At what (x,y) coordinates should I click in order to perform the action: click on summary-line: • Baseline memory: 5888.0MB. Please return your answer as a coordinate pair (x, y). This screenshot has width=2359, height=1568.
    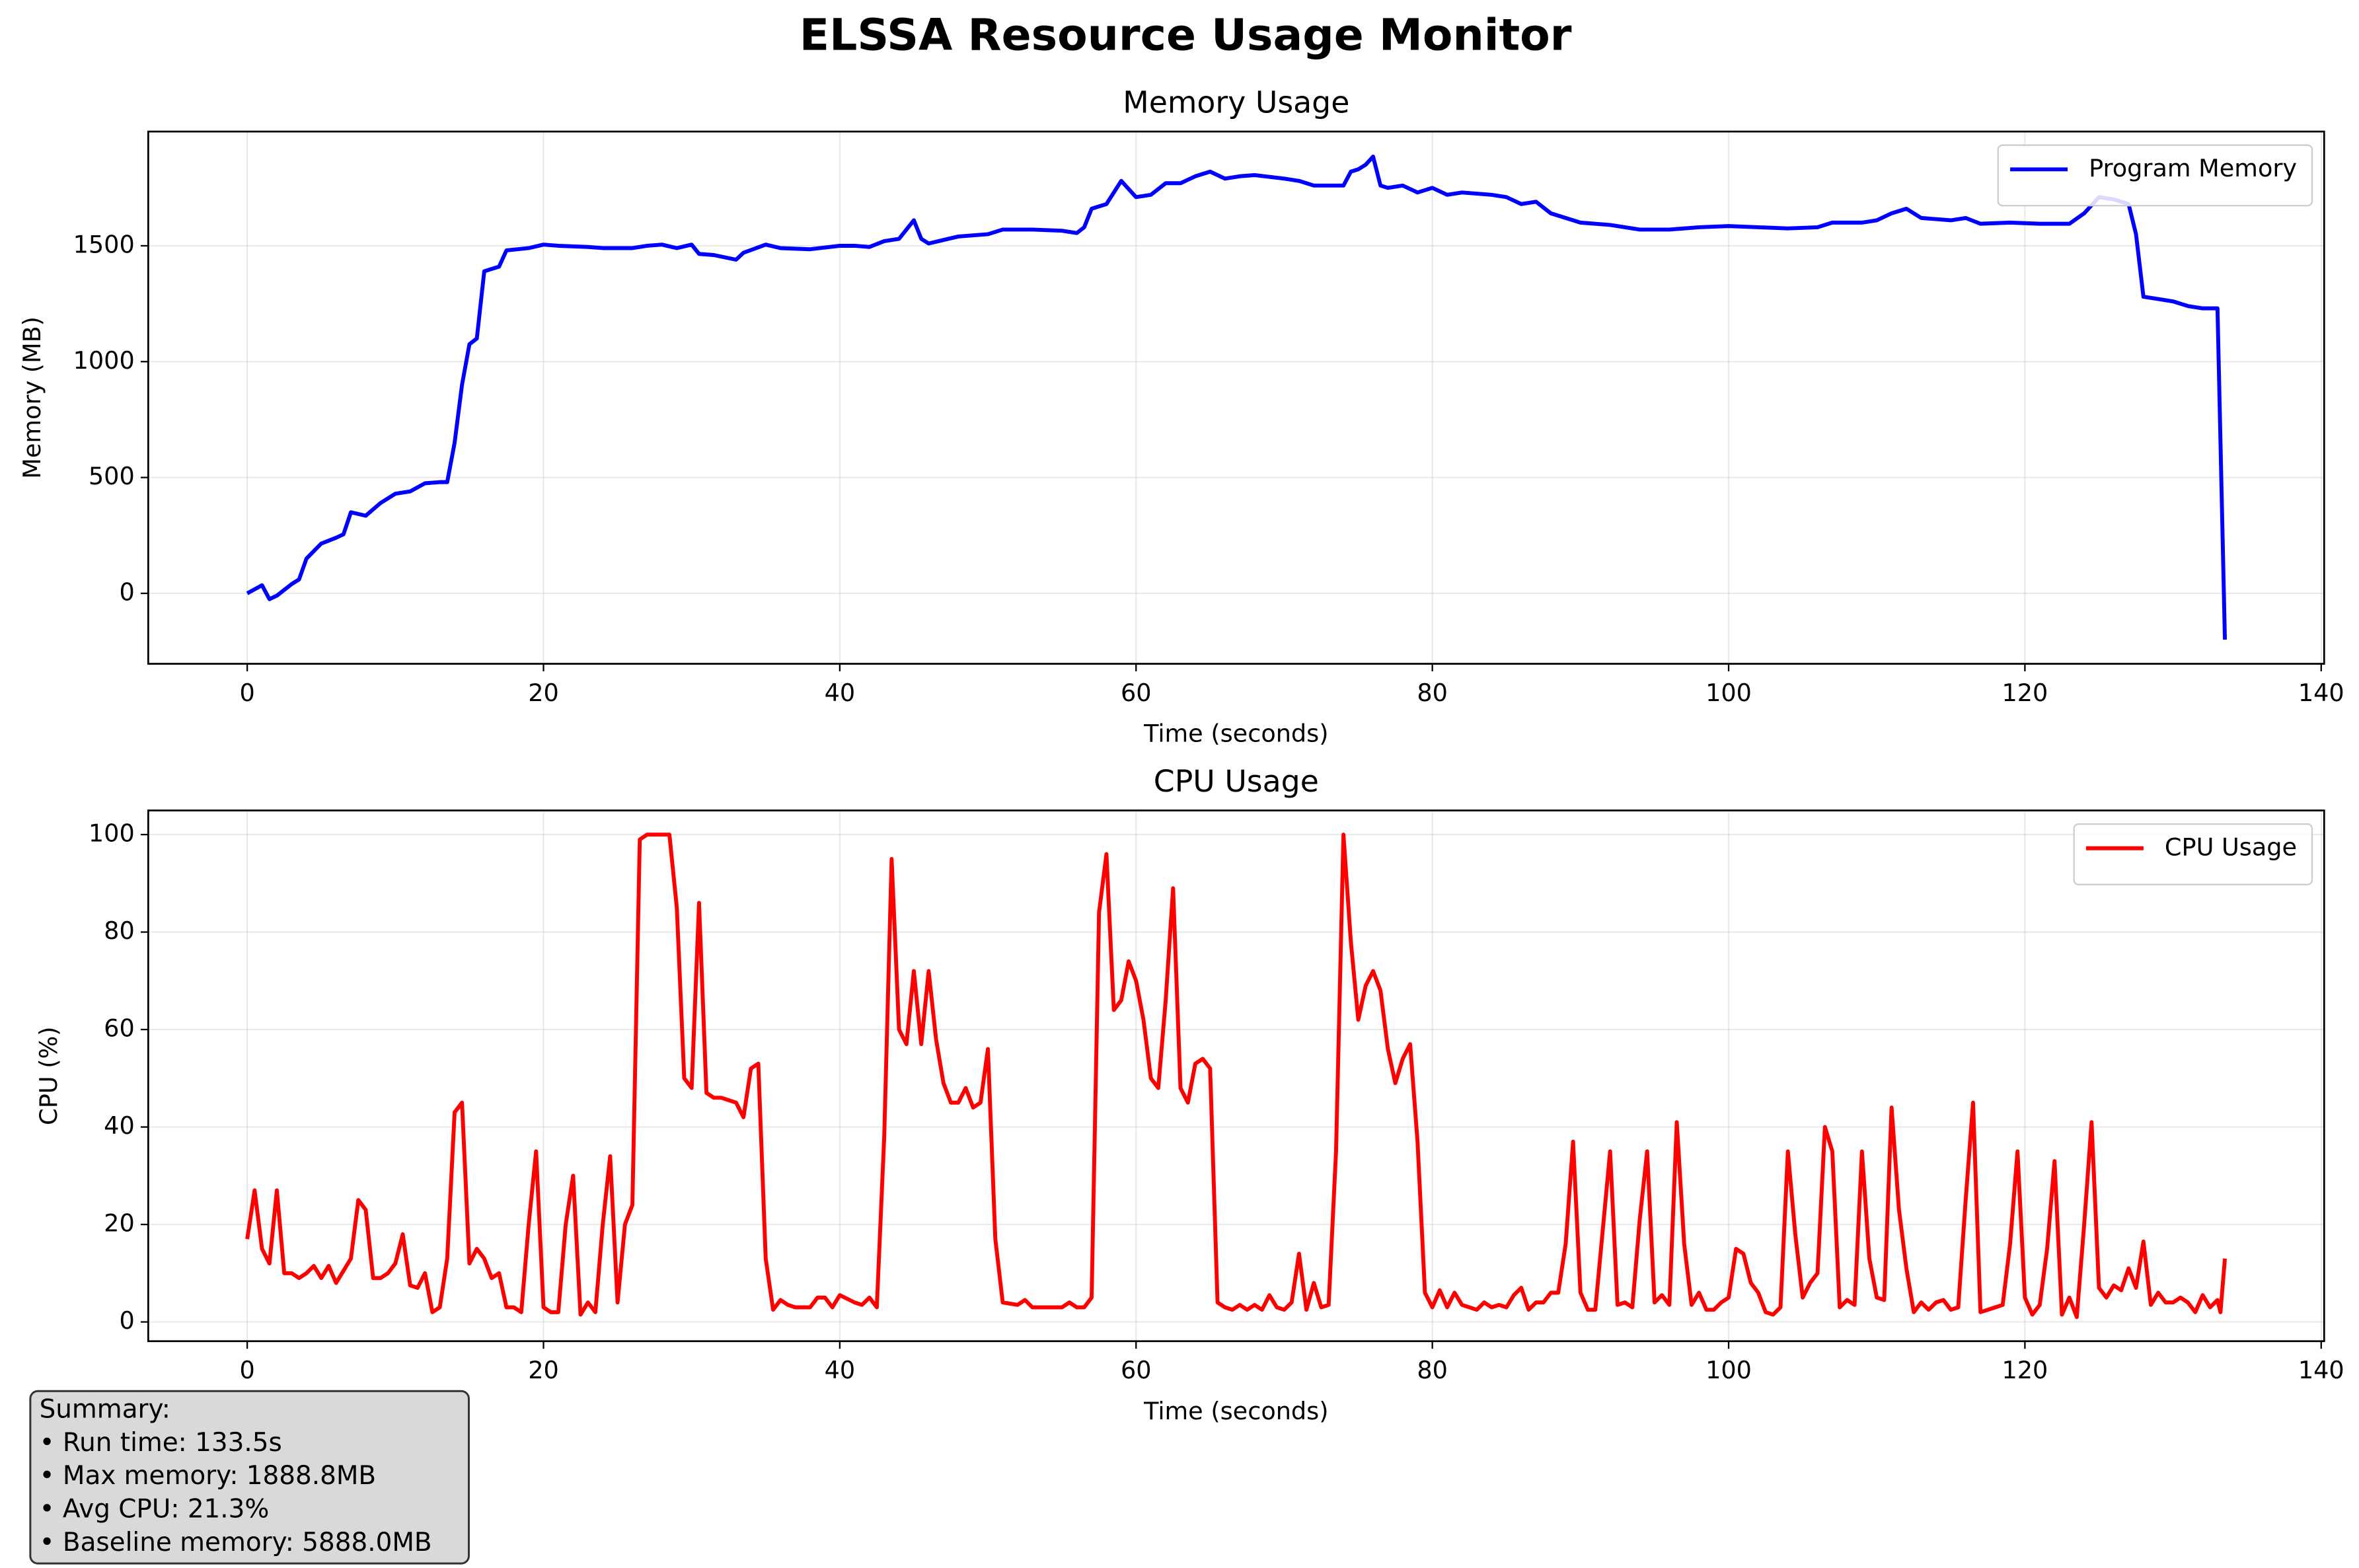
    Looking at the image, I should click on (236, 1542).